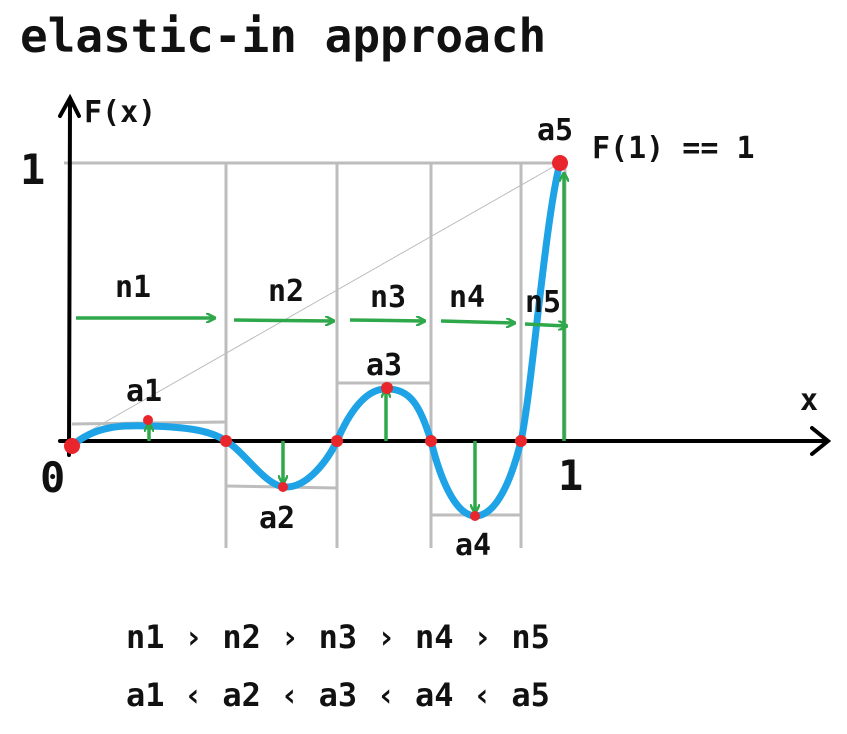 This screenshot has height=734, width=847. I want to click on n4-arrow, so click(477, 322).